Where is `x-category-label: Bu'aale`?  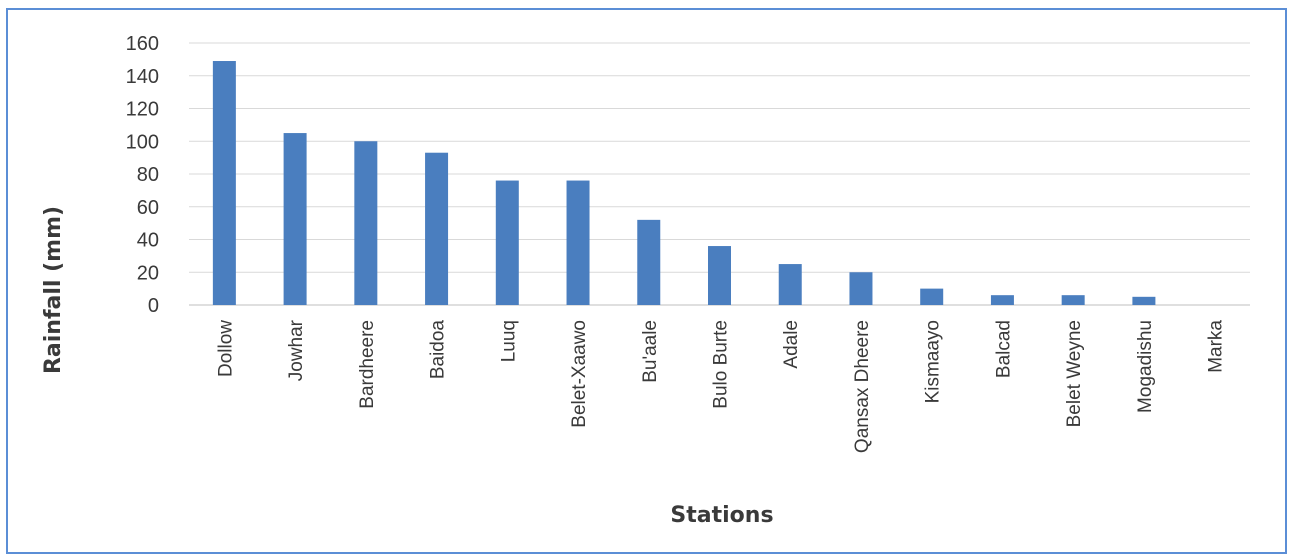
x-category-label: Bu'aale is located at coordinates (650, 351).